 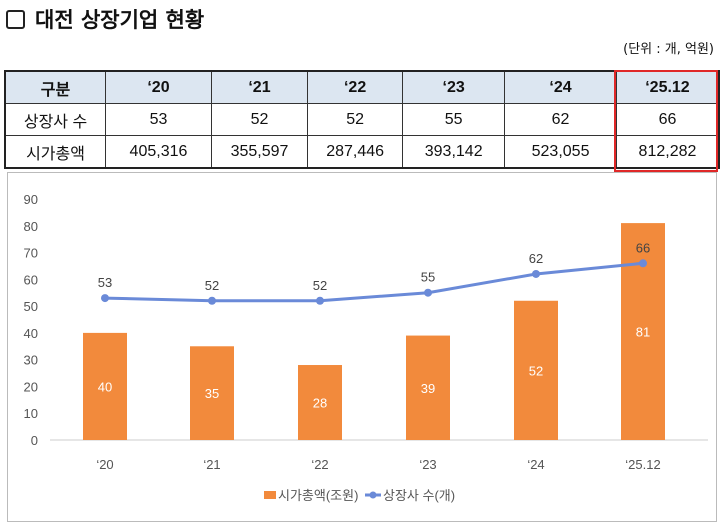 What do you see at coordinates (643, 247) in the screenshot?
I see `line-data-label: 66` at bounding box center [643, 247].